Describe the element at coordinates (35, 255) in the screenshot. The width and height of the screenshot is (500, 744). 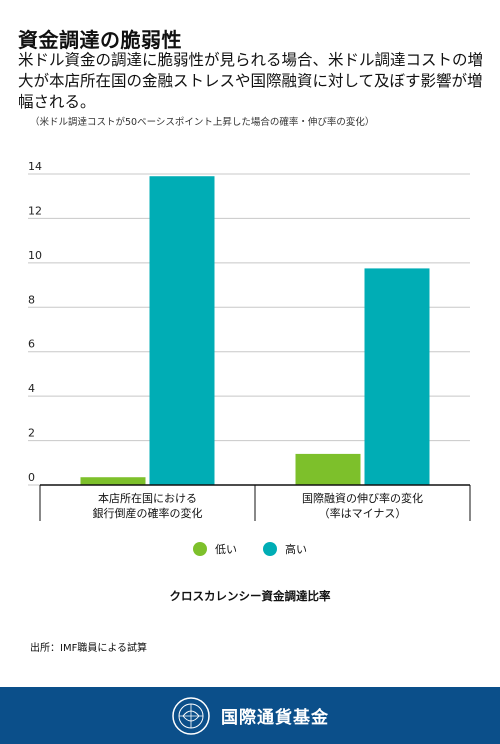
I see `y-tick-label-10: 10` at that location.